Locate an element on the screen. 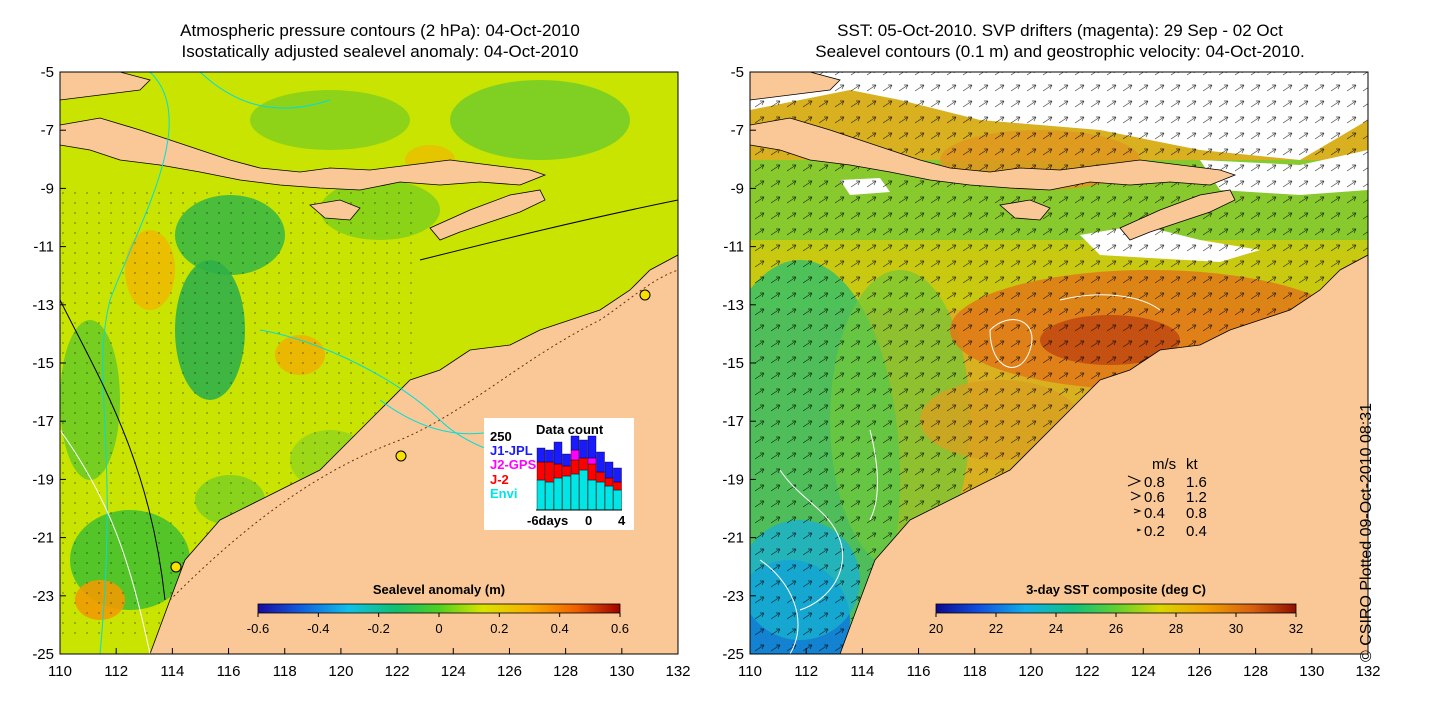 The height and width of the screenshot is (720, 1440). left-colorbar-gradient is located at coordinates (439, 608).